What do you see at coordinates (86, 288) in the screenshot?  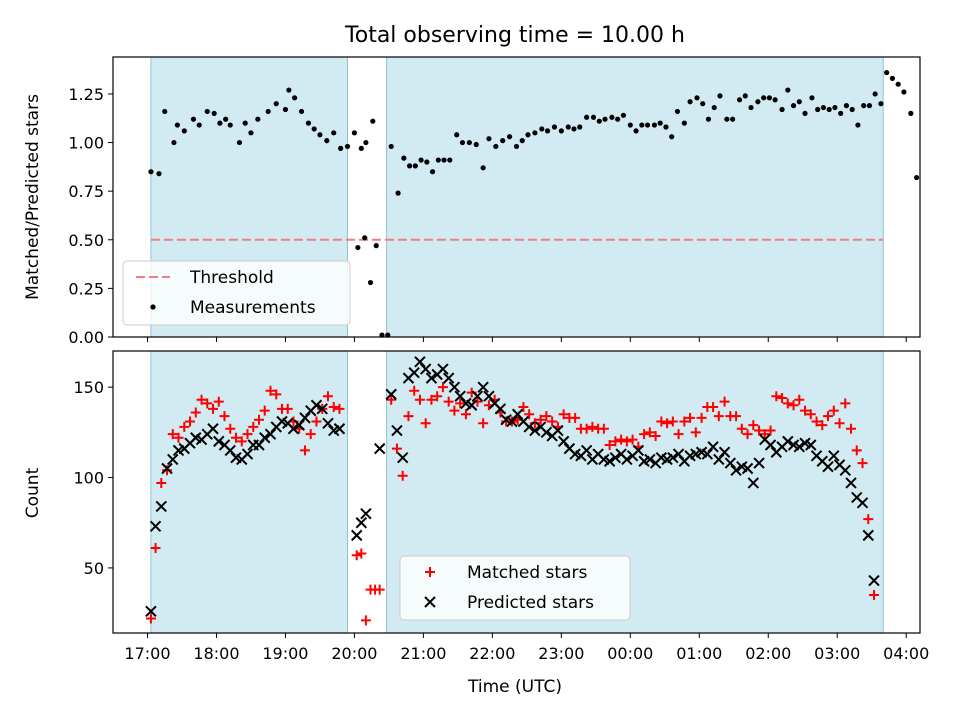 I see `y-tick-label: 0.25` at bounding box center [86, 288].